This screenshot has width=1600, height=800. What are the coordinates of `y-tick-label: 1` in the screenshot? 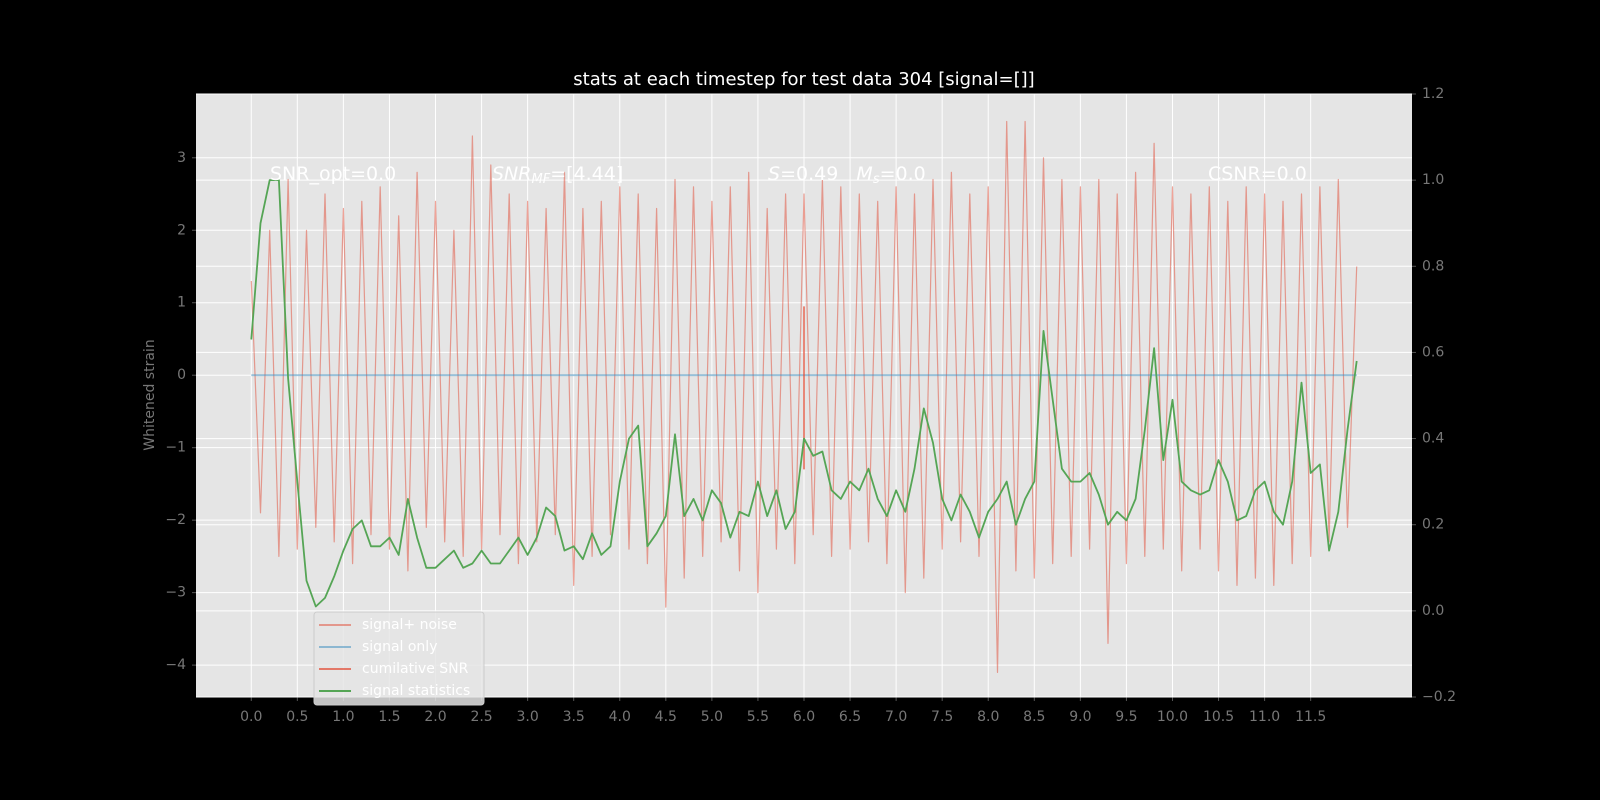 It's located at (181, 303).